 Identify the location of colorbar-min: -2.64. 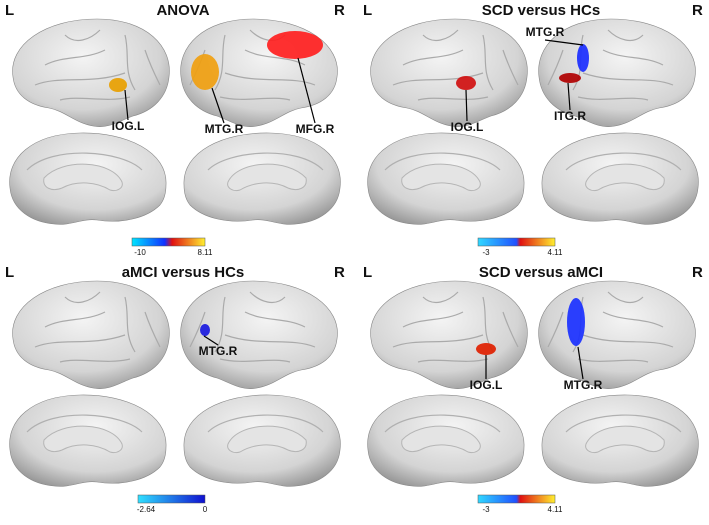
(146, 509).